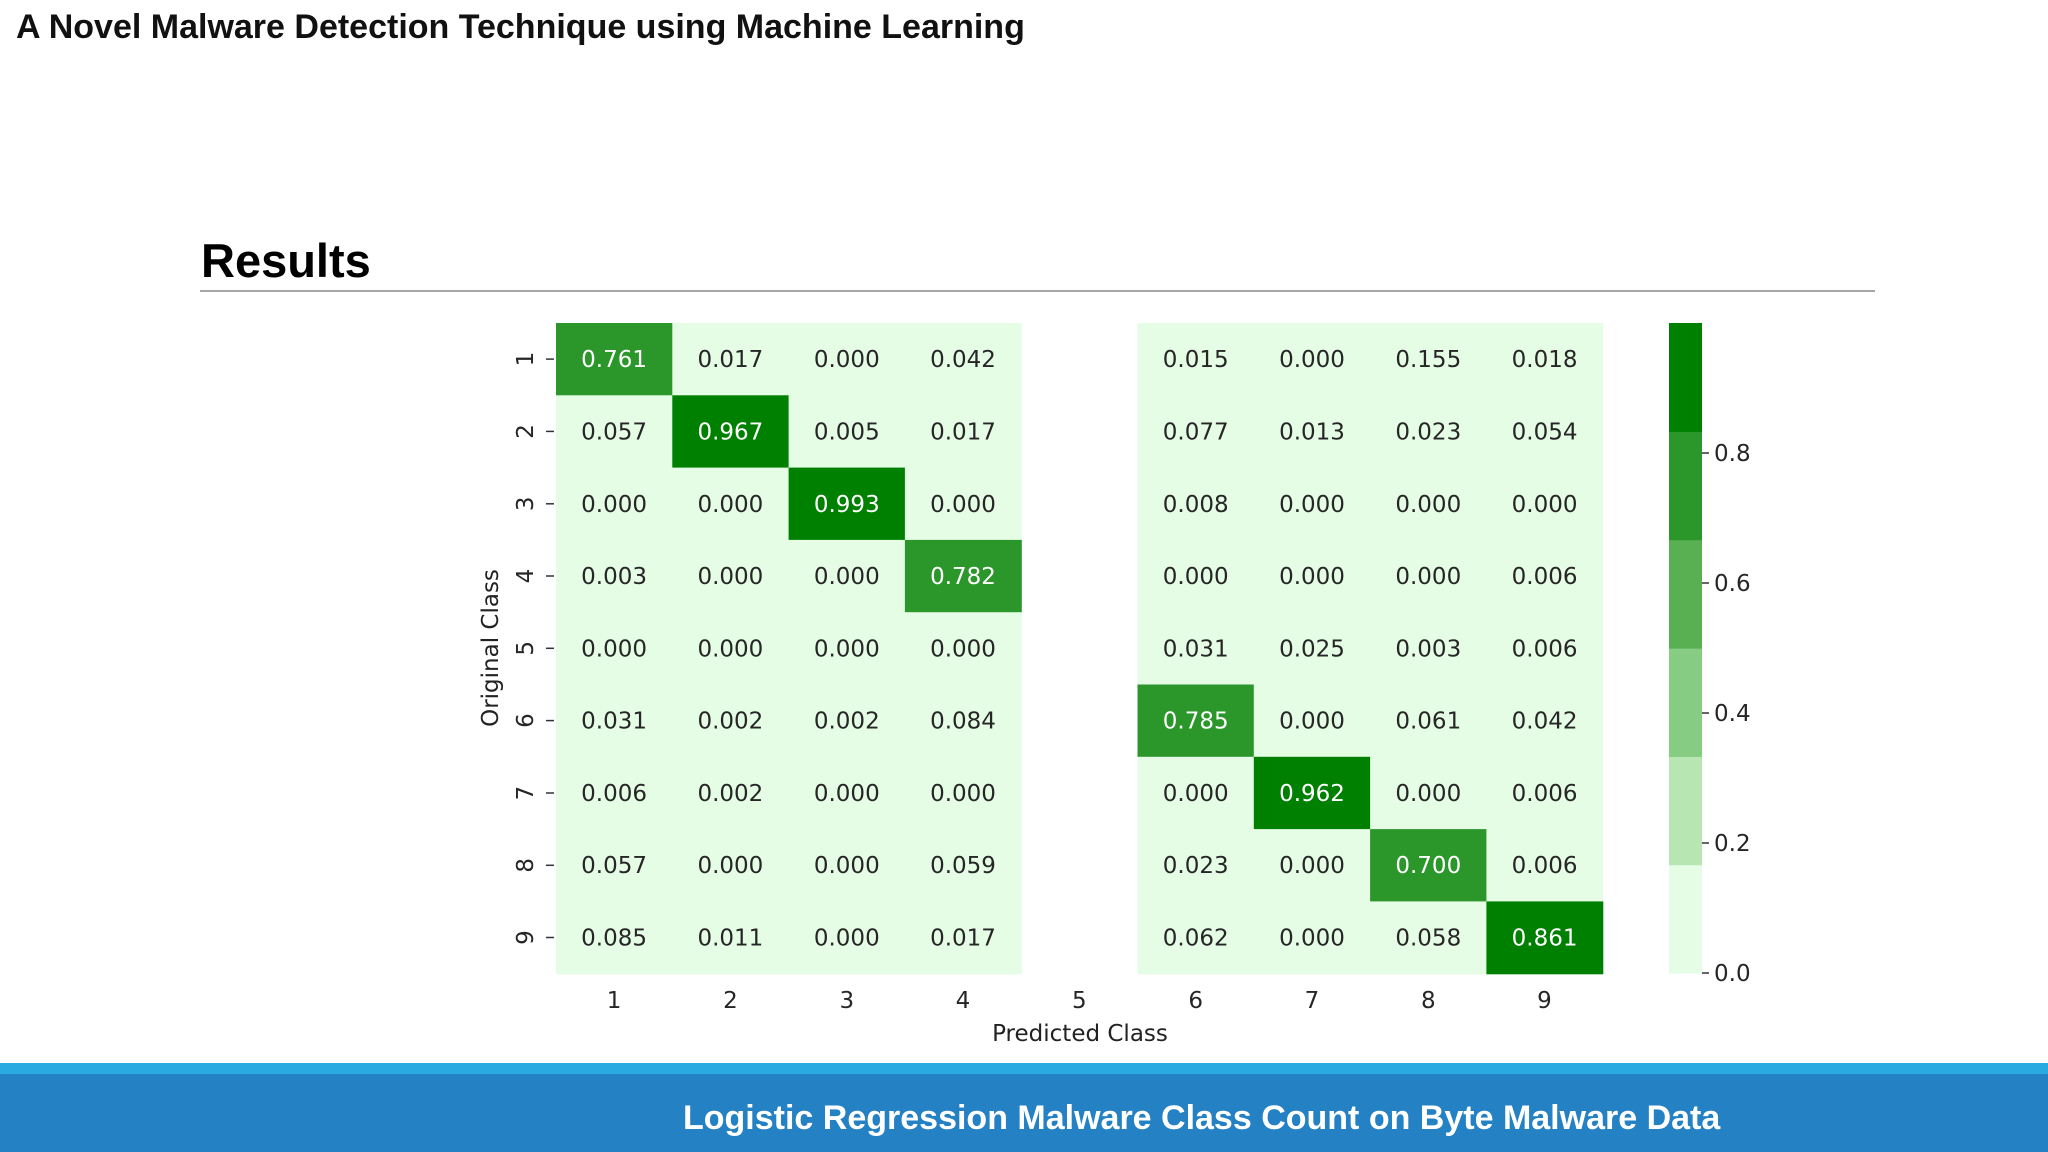  I want to click on x-tick-label: 4, so click(963, 1001).